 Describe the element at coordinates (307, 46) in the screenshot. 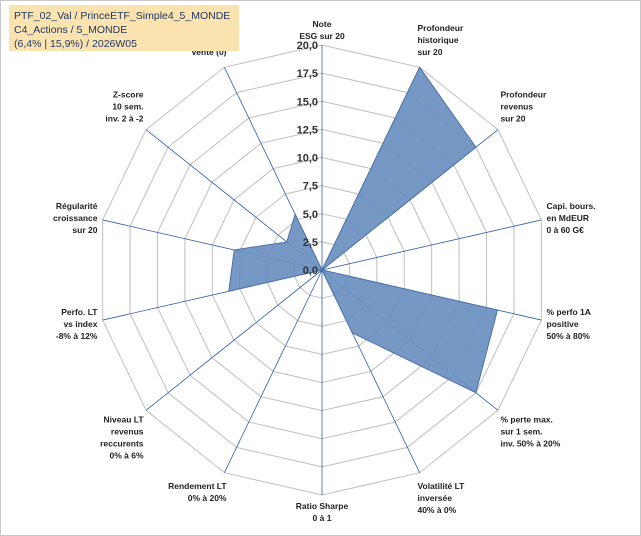

I see `tick-label-8: 20,0` at that location.